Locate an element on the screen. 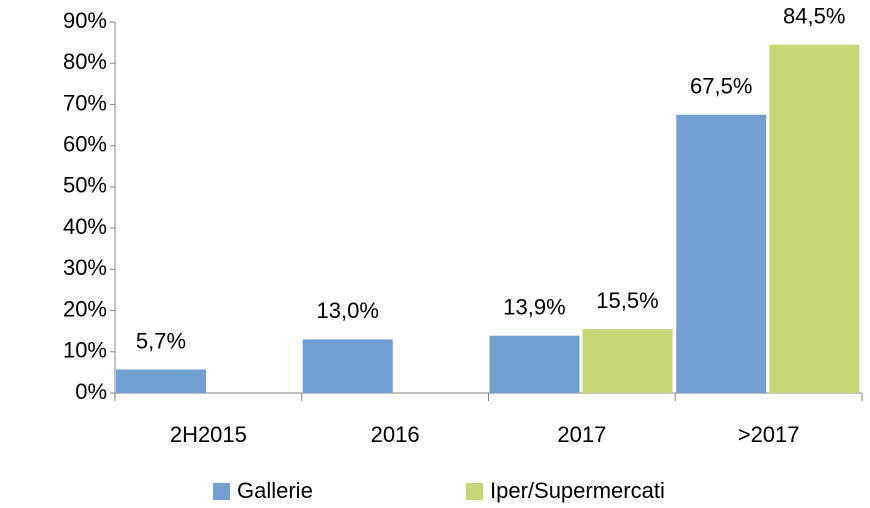  x-tick-label: 2017 is located at coordinates (581, 434).